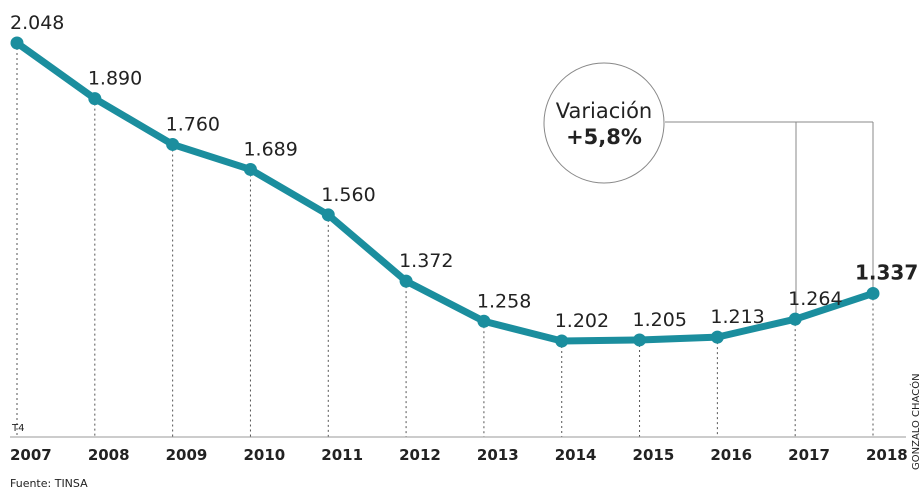 The height and width of the screenshot is (499, 924). I want to click on value-label: 1.560, so click(348, 195).